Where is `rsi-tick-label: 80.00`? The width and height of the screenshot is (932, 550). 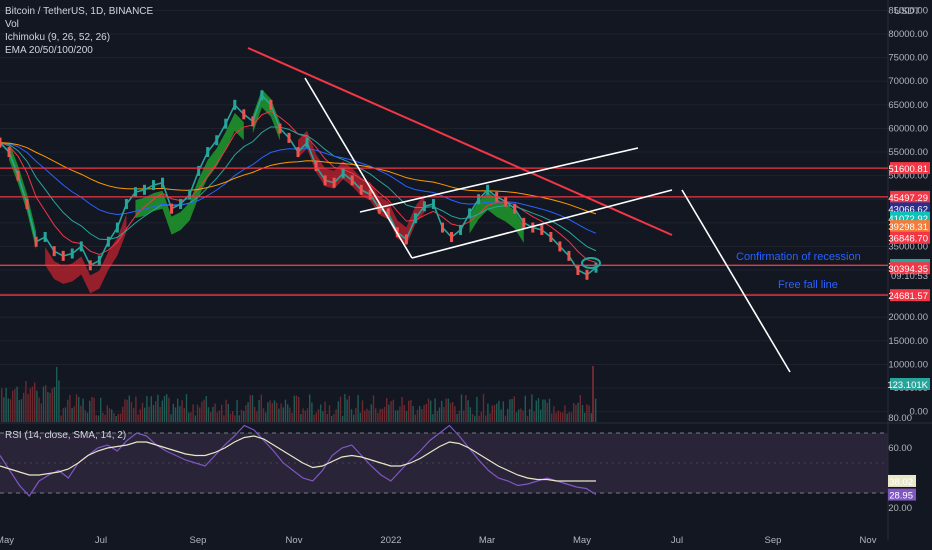 rsi-tick-label: 80.00 is located at coordinates (900, 418).